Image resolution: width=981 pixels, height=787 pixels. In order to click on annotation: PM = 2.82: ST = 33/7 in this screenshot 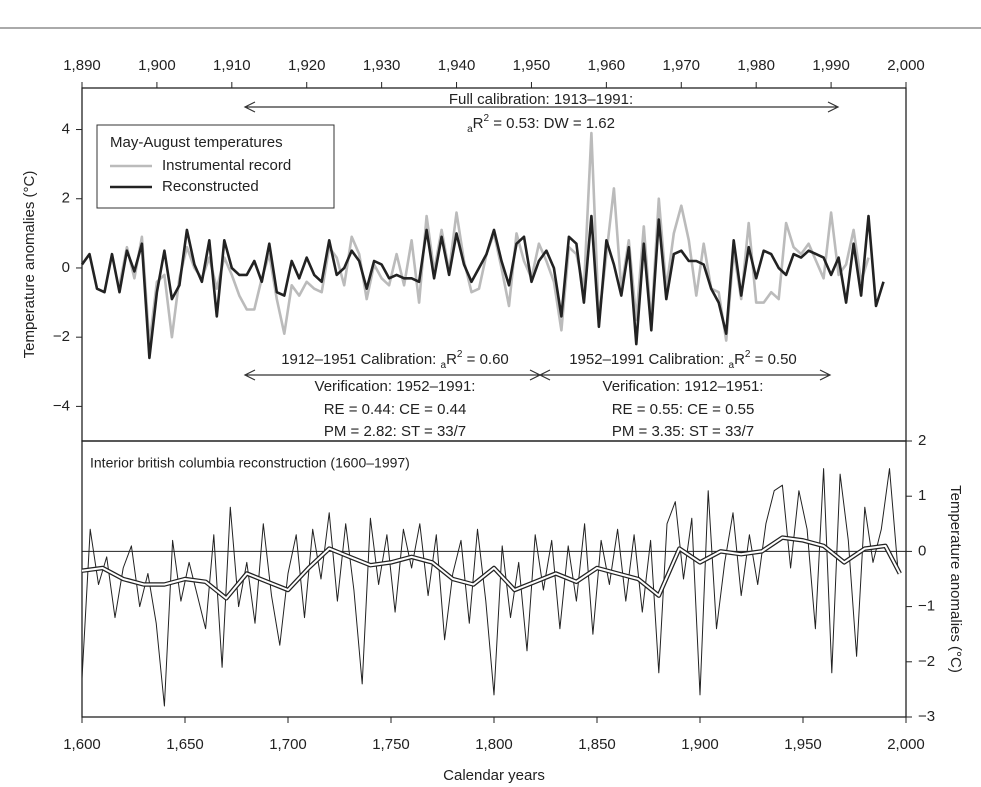, I will do `click(395, 431)`.